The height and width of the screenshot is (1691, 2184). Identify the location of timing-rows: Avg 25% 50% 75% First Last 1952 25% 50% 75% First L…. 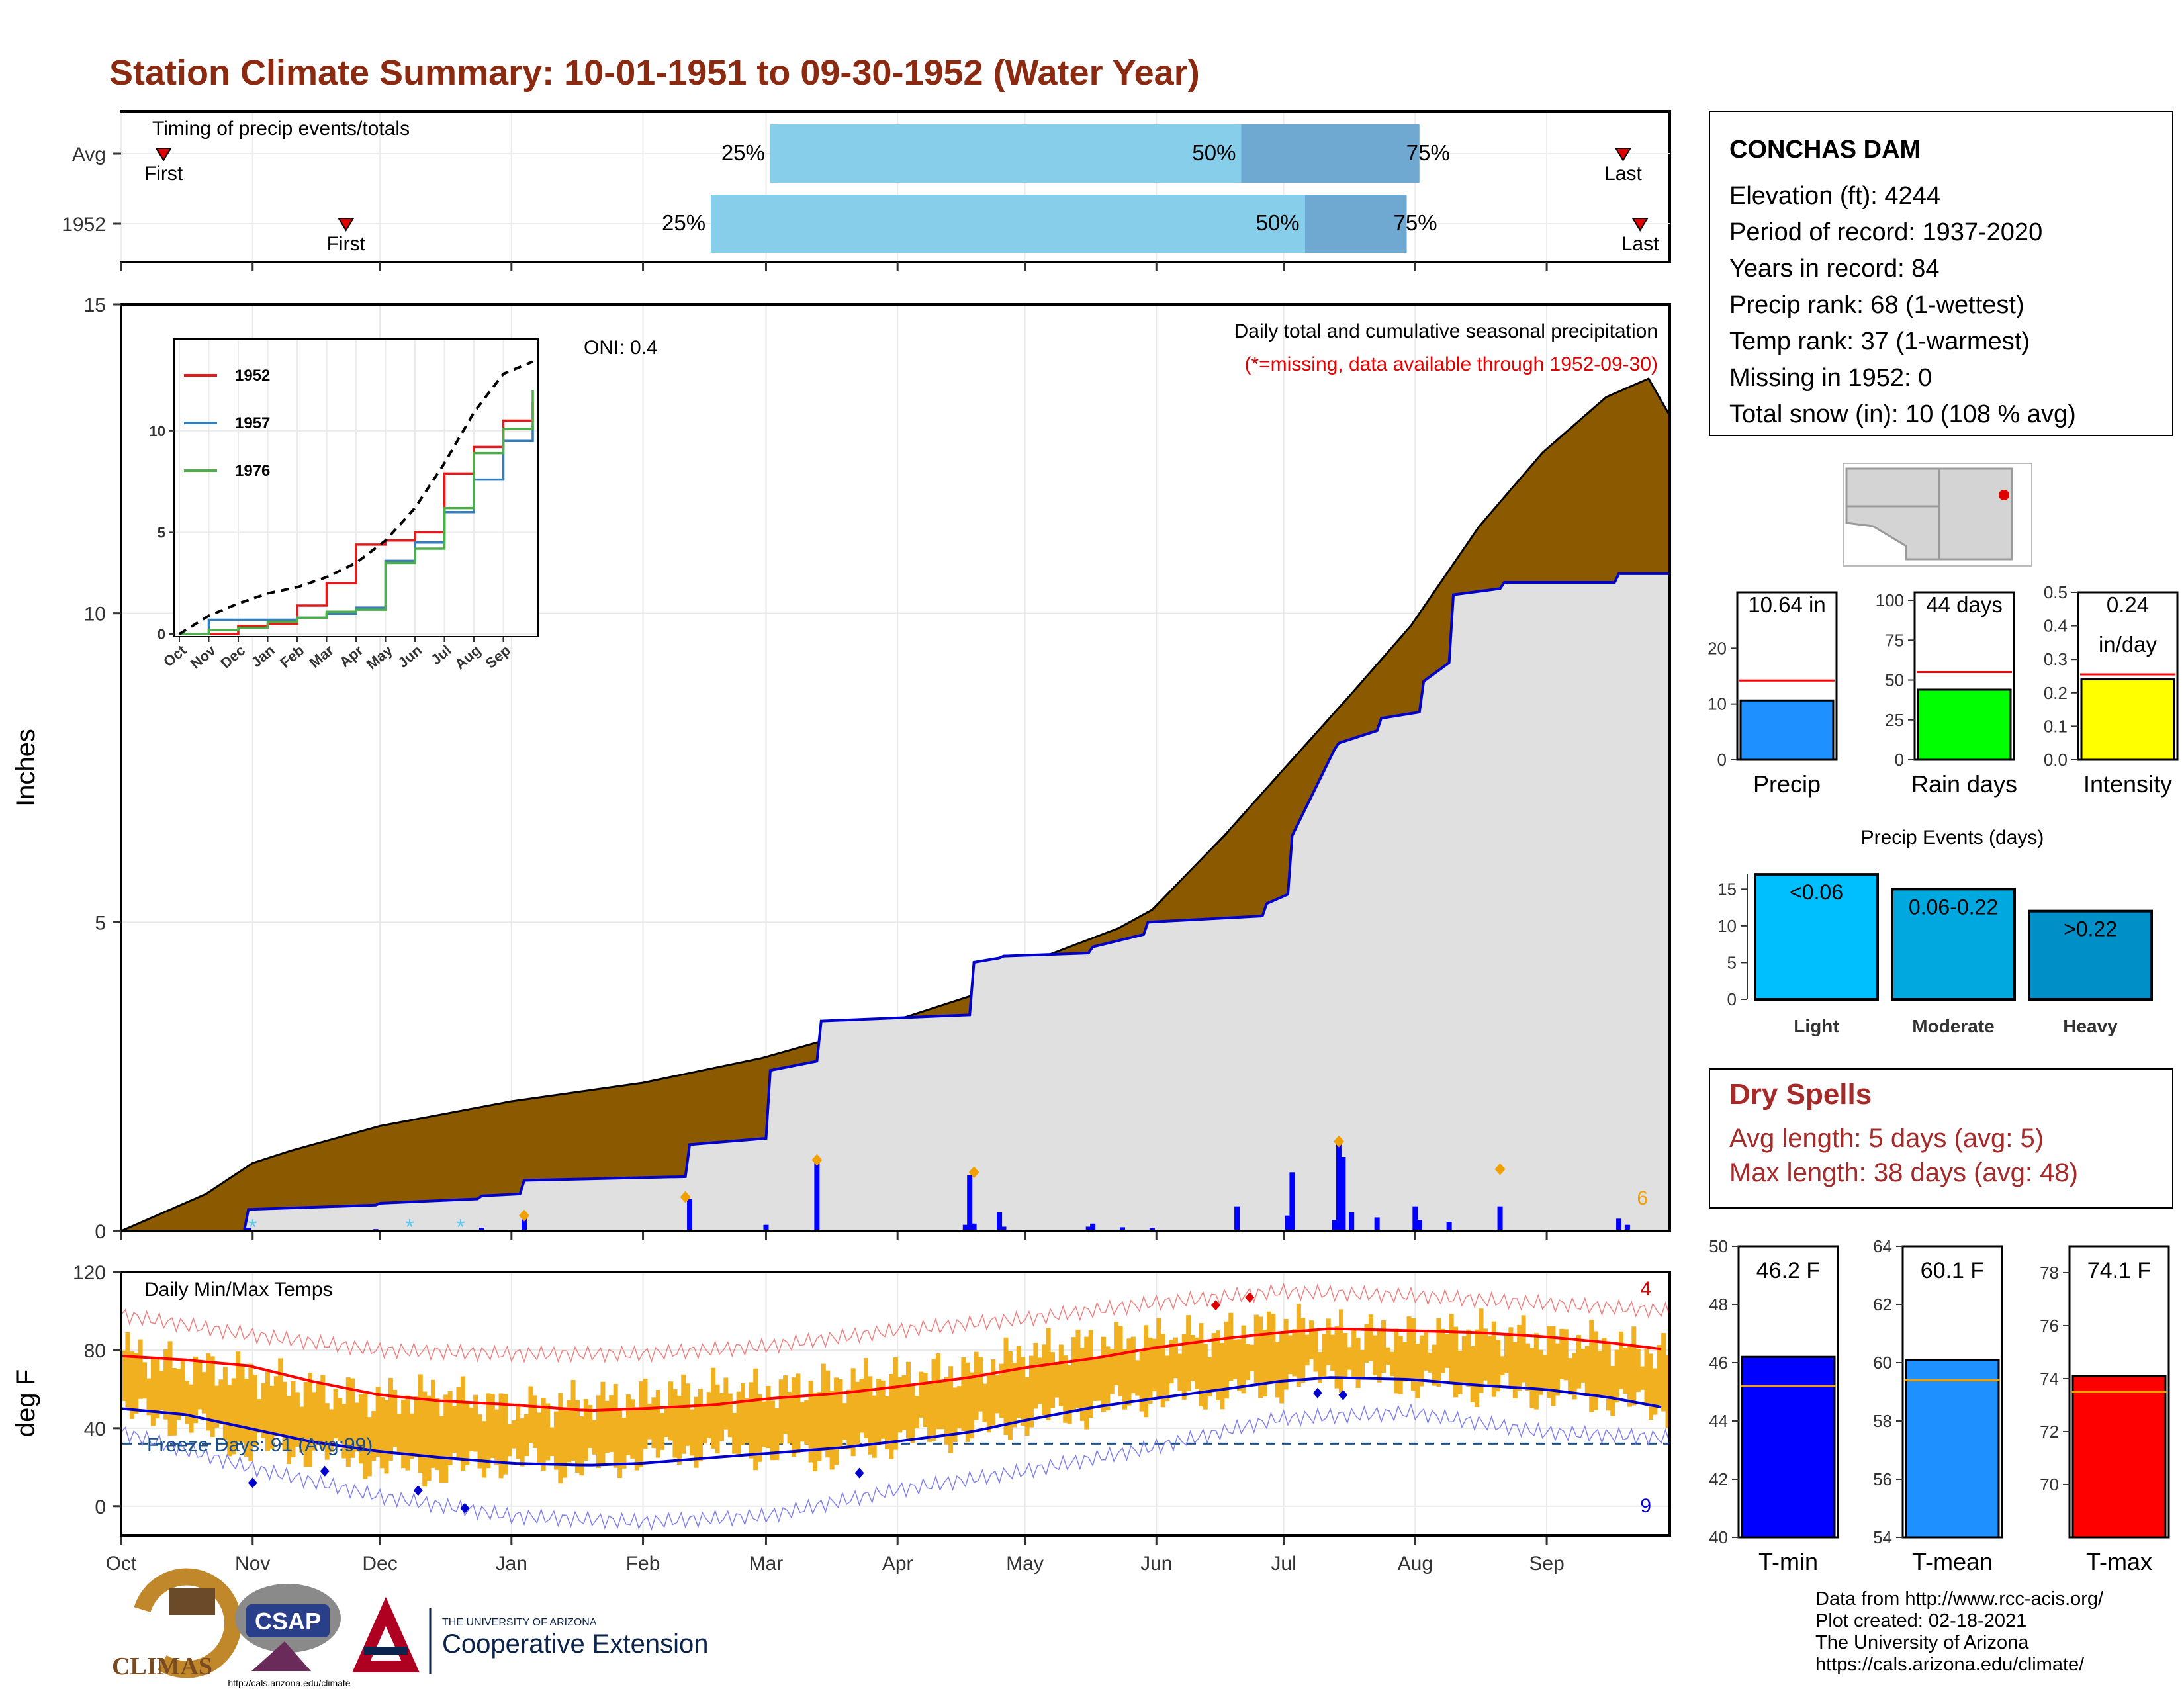
(860, 197).